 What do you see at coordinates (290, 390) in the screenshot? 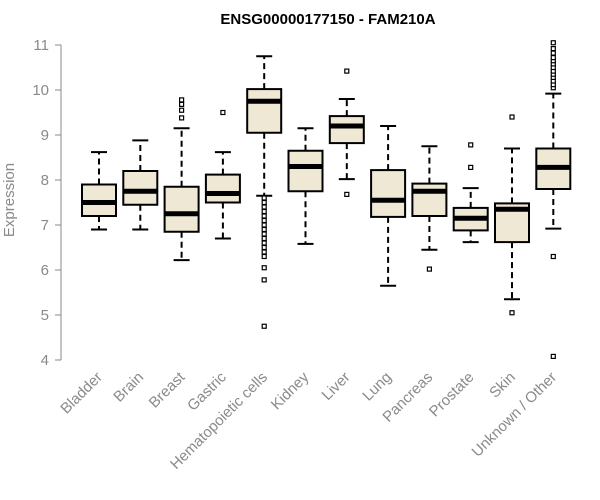
I see `x-tick-label: Kidney` at bounding box center [290, 390].